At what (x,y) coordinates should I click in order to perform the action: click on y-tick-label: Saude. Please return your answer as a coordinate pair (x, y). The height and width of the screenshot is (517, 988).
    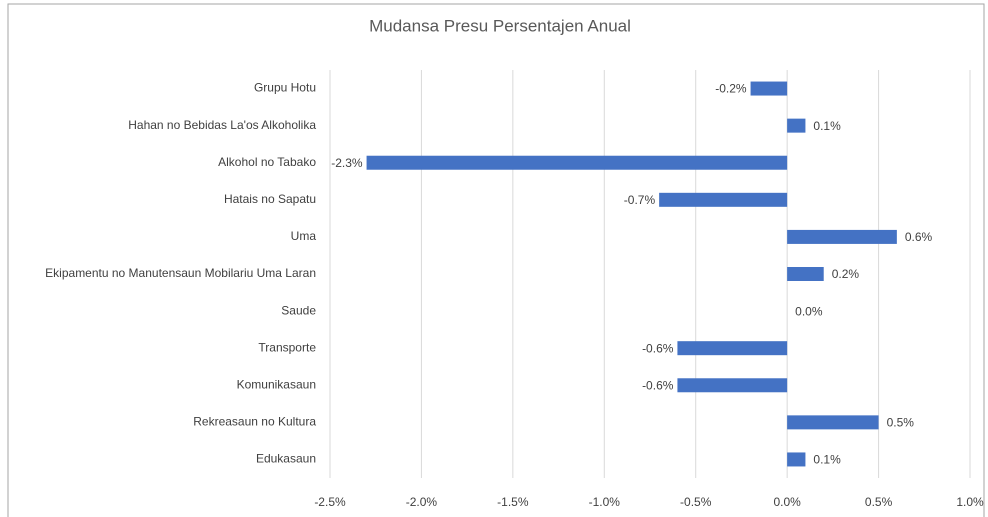
    Looking at the image, I should click on (298, 310).